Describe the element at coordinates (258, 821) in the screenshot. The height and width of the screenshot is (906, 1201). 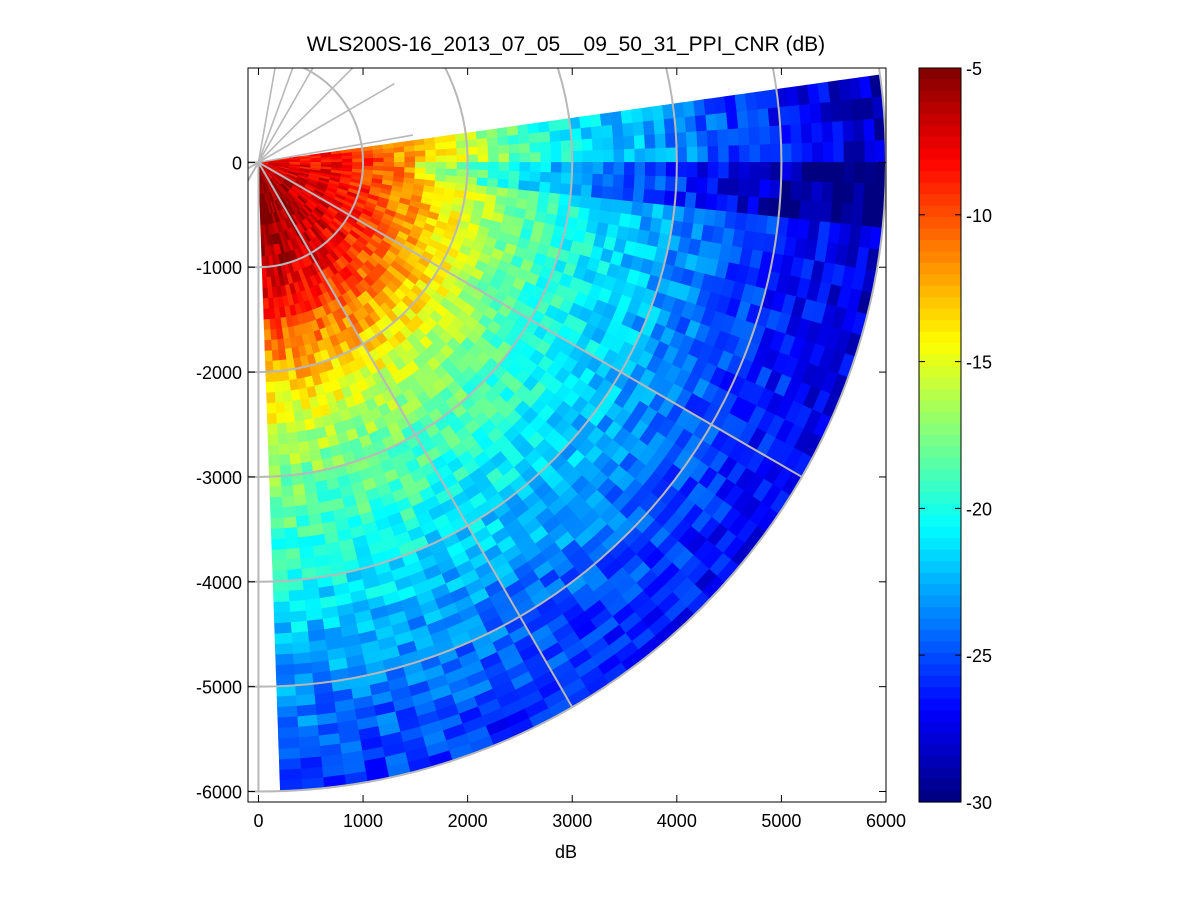
I see `x-tick-label: 0` at that location.